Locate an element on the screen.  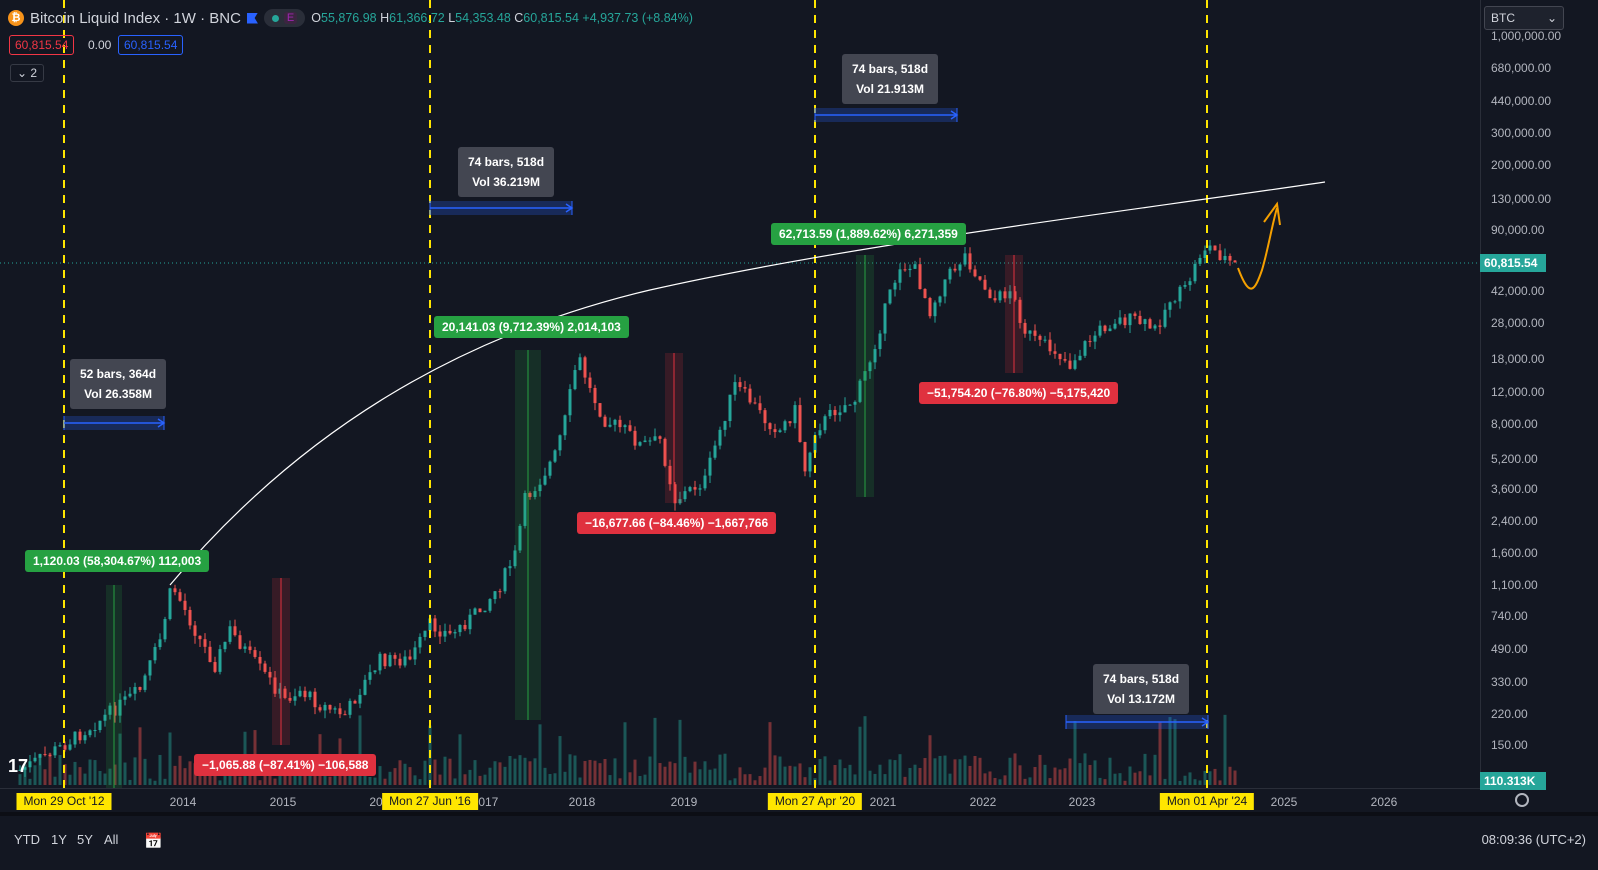
collapse-indicators-button: ⌄ 2 is located at coordinates (27, 73).